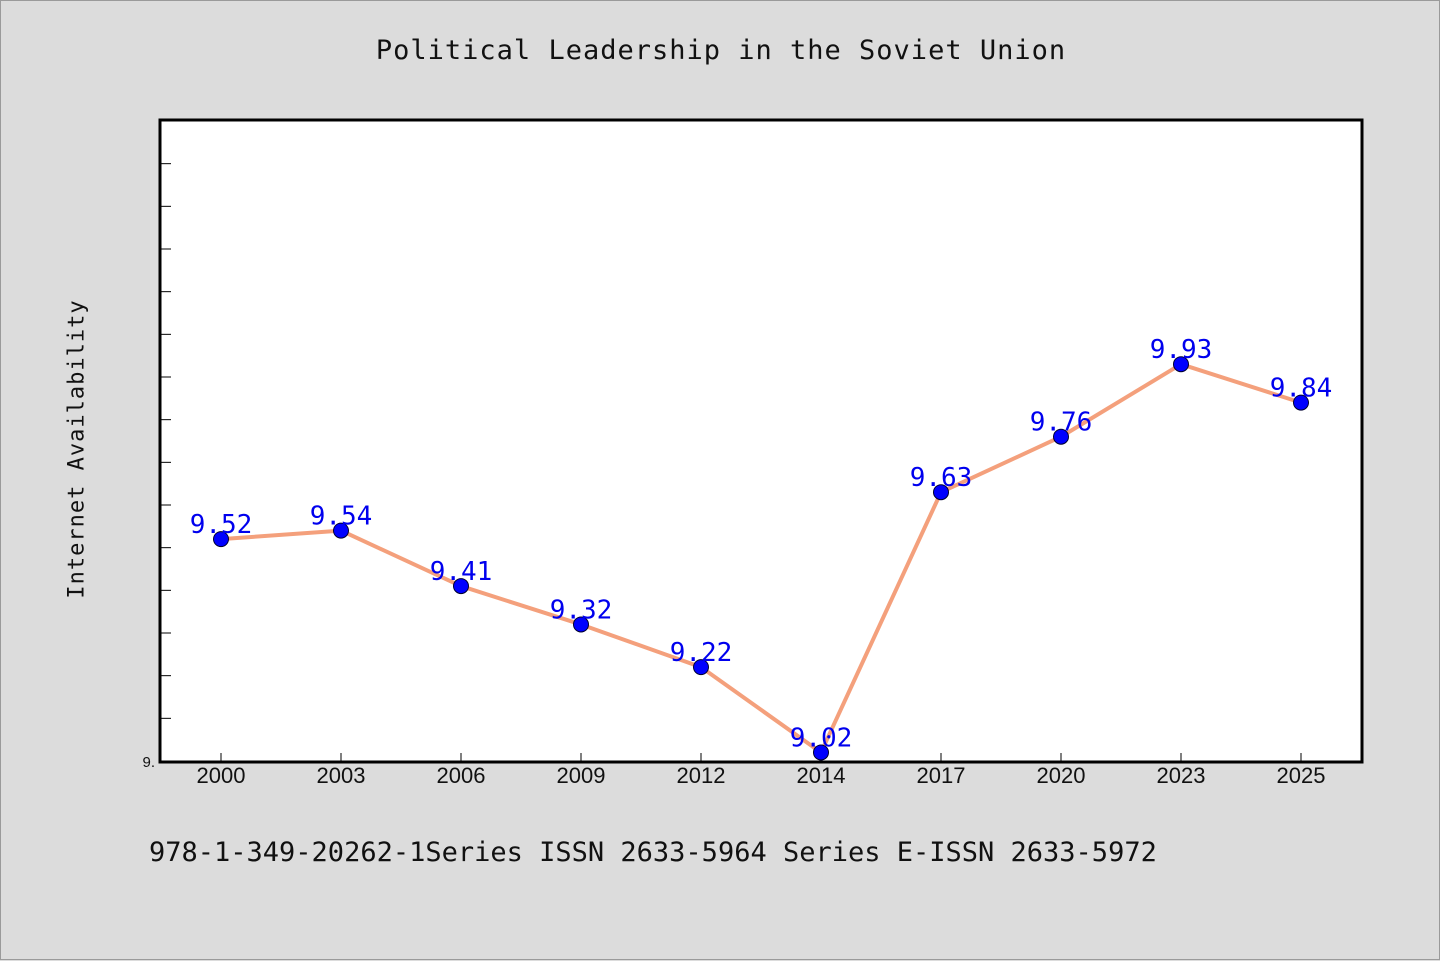 This screenshot has width=1440, height=961. I want to click on data-label: 9.84, so click(1301, 389).